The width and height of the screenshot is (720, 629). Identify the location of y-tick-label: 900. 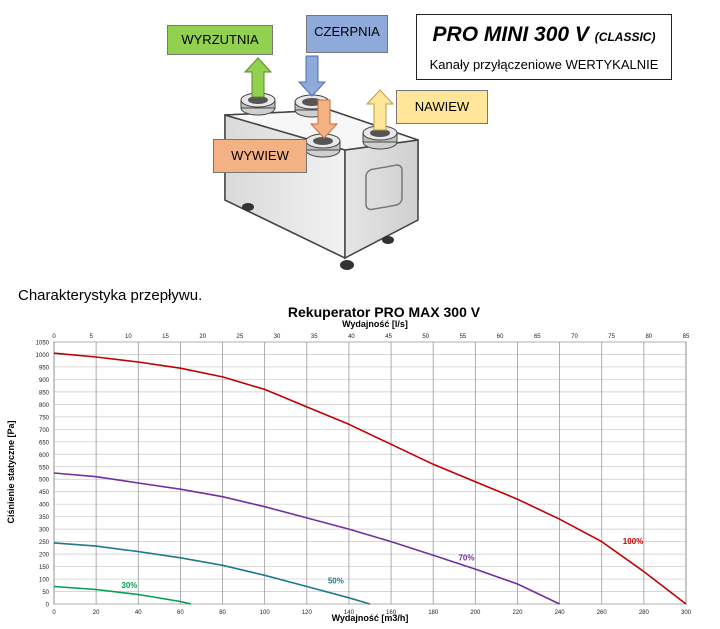
(44, 381).